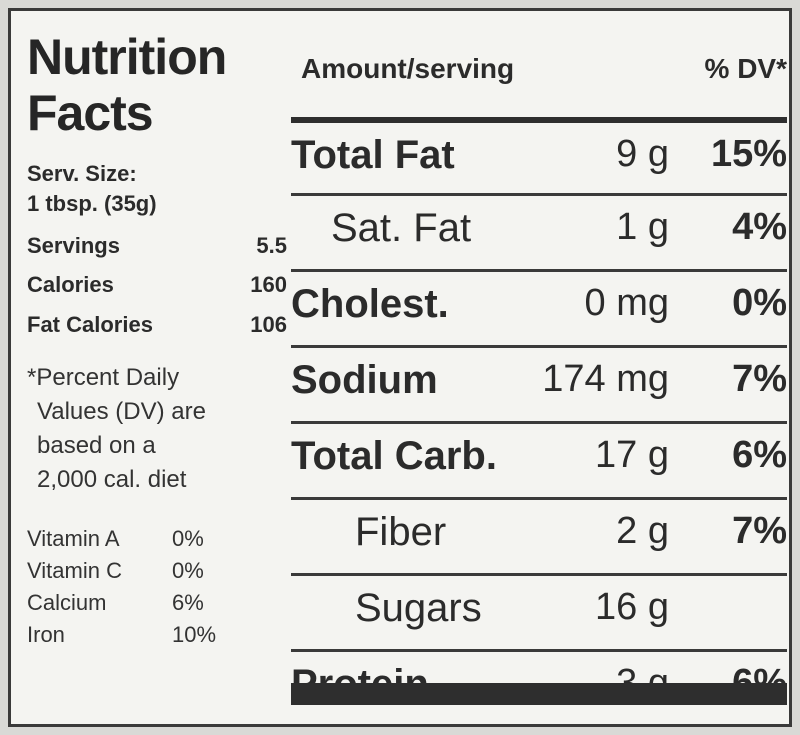  I want to click on nutrient-row-sodium: Sodium 174 mg 7%, so click(539, 383).